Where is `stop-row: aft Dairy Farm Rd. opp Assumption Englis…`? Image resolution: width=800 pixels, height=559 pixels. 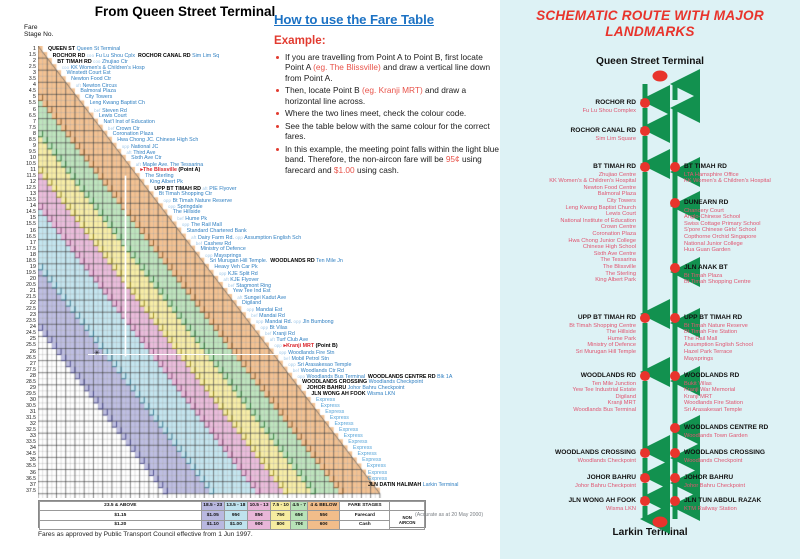
stop-row: aft Dairy Farm Rd. opp Assumption Englis… is located at coordinates (246, 238).